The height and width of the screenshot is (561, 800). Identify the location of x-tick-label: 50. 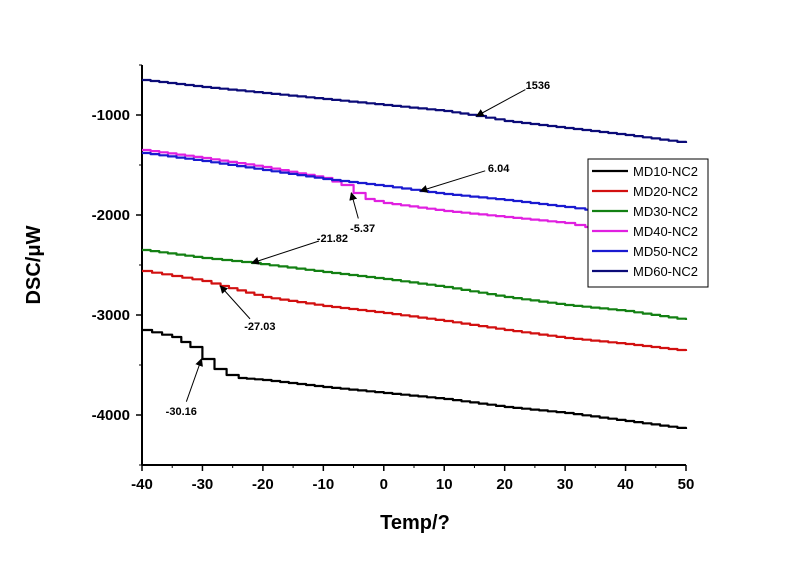
(686, 484).